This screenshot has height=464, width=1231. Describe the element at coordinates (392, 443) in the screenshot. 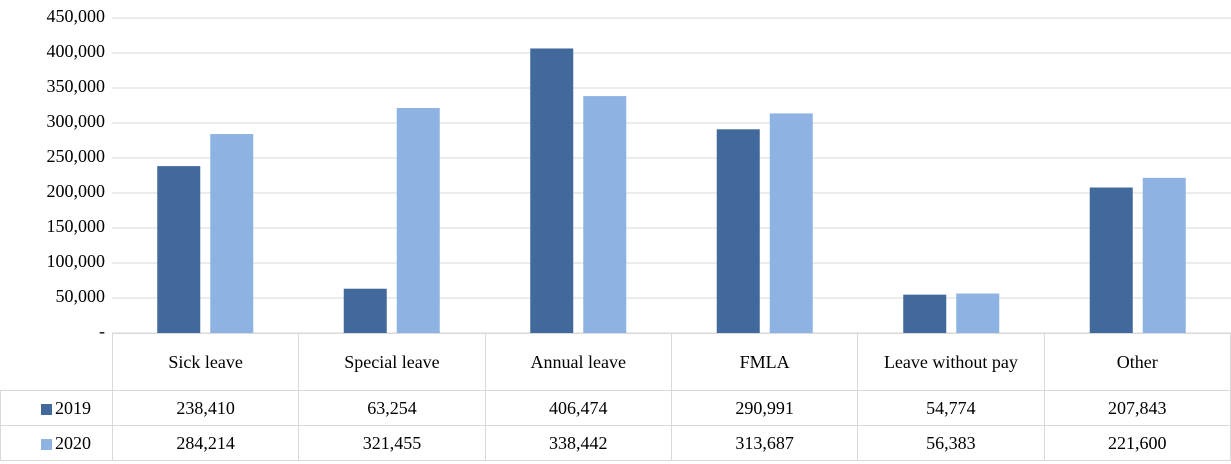

I see `value-cell: 321,455` at that location.